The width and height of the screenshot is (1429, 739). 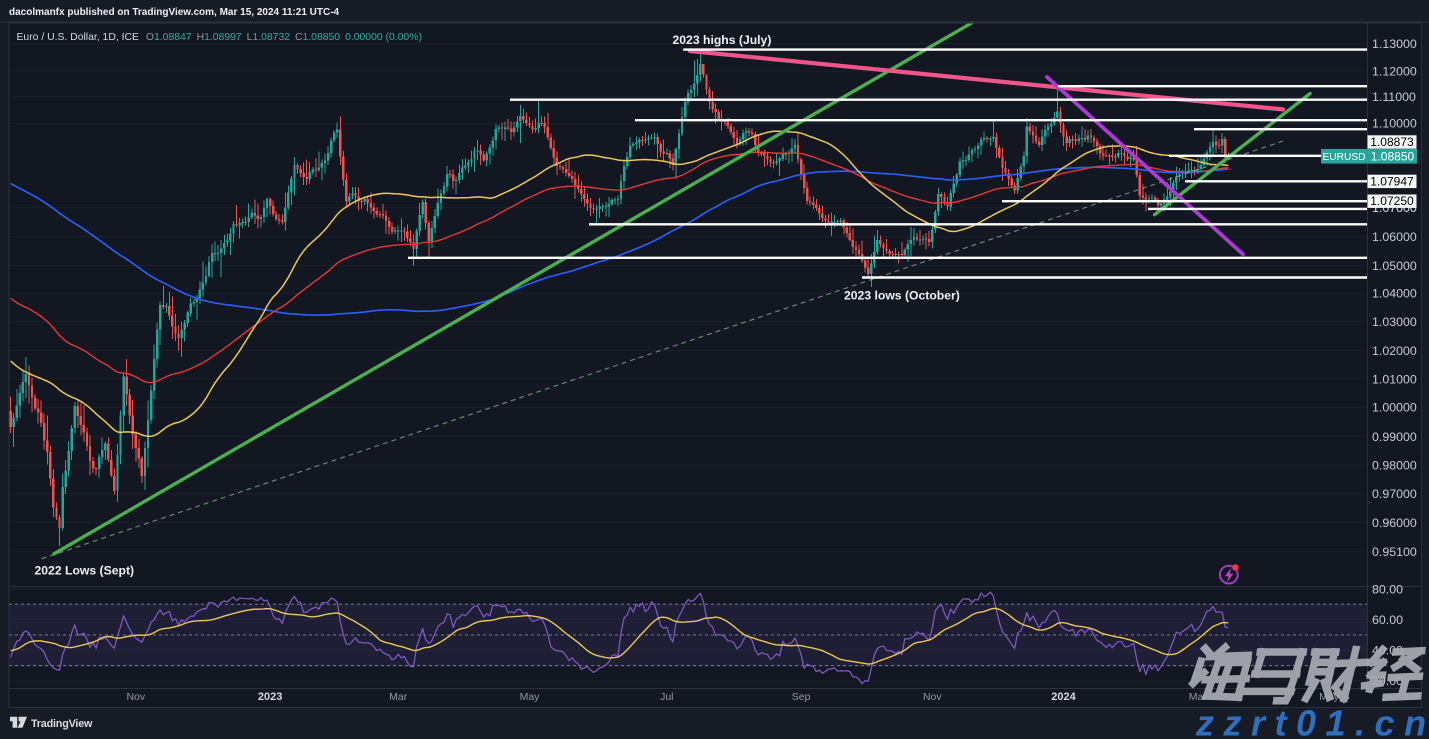 What do you see at coordinates (1387, 589) in the screenshot?
I see `svg-text: 80.00` at bounding box center [1387, 589].